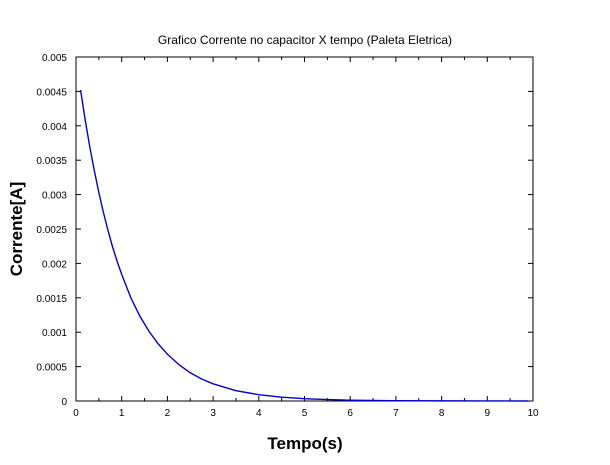  What do you see at coordinates (16, 229) in the screenshot?
I see `y-axis-label: Corrente[A]` at bounding box center [16, 229].